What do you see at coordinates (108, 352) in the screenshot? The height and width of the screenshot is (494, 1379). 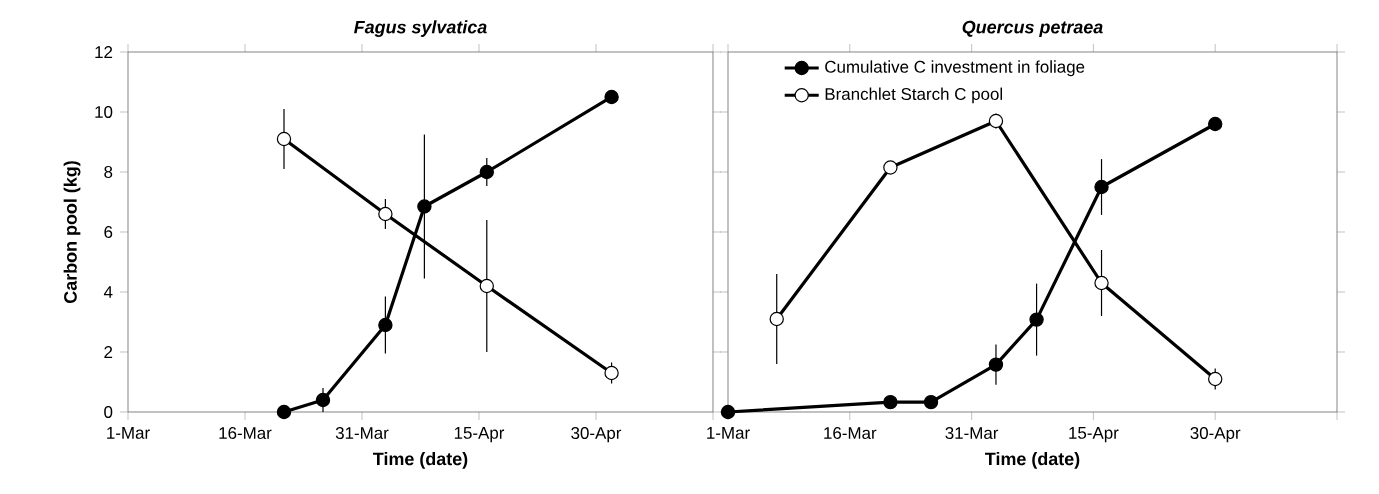 I see `y-tick-label: 2` at bounding box center [108, 352].